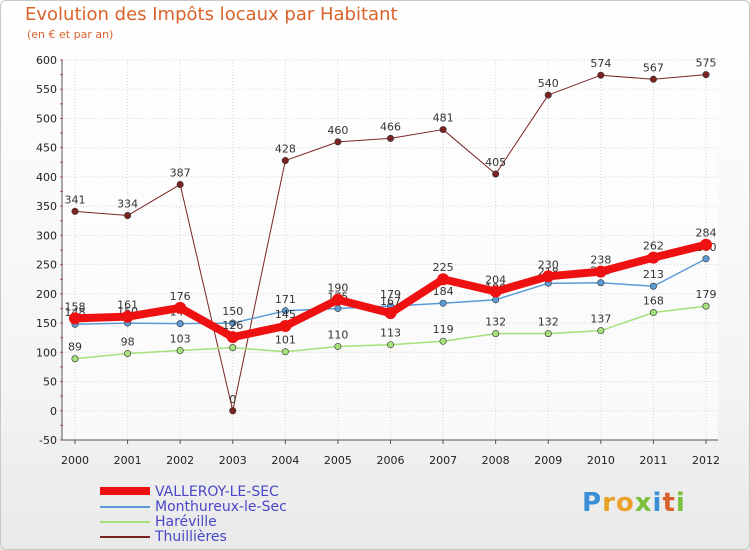 The width and height of the screenshot is (750, 550). Describe the element at coordinates (609, 503) in the screenshot. I see `logo-letter: r` at that location.